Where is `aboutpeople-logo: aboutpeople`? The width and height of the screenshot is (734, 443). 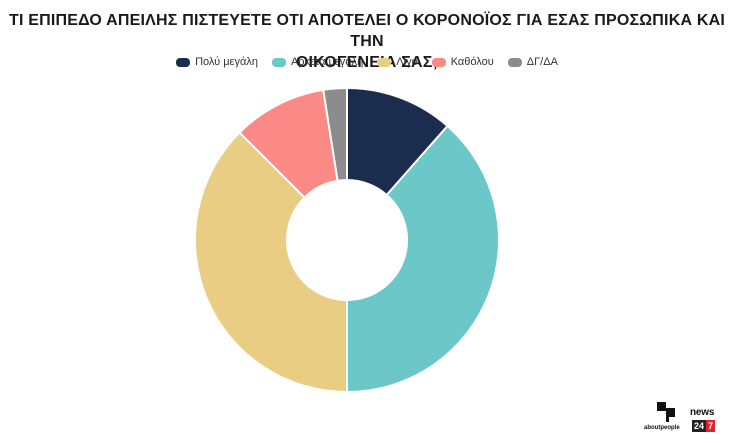
aboutpeople-logo: aboutpeople is located at coordinates (665, 419).